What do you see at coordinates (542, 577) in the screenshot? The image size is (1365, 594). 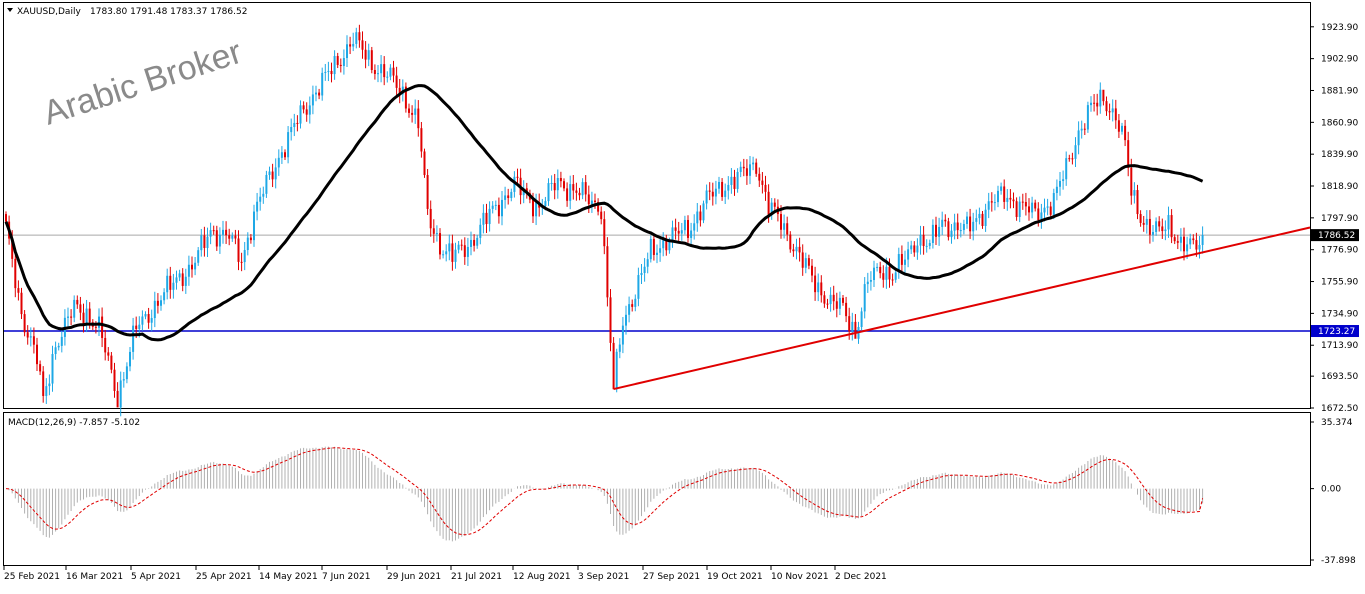 I see `date-axis-label: 12 Aug 2021` at bounding box center [542, 577].